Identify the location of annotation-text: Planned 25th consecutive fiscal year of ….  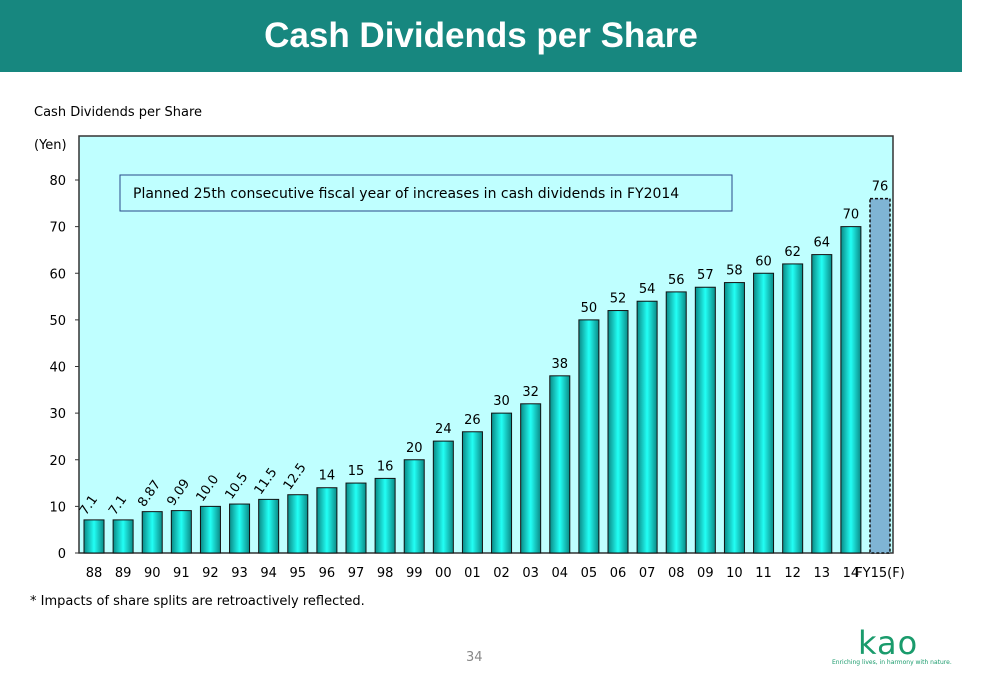
(406, 194).